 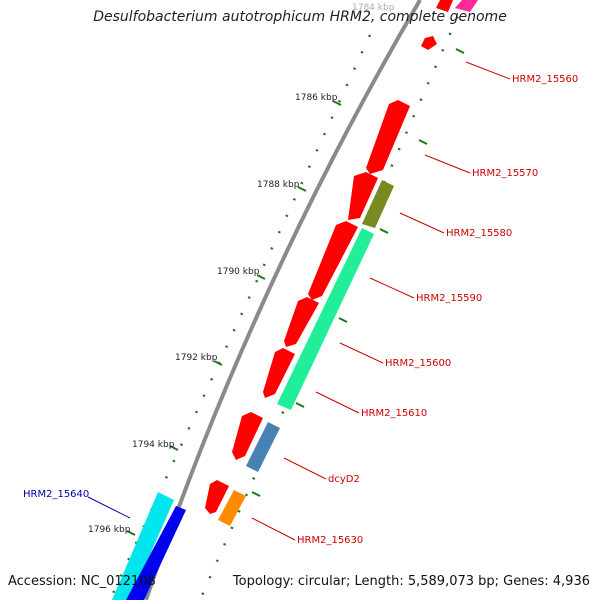 I want to click on gene-red-15630-region, so click(x=217, y=497).